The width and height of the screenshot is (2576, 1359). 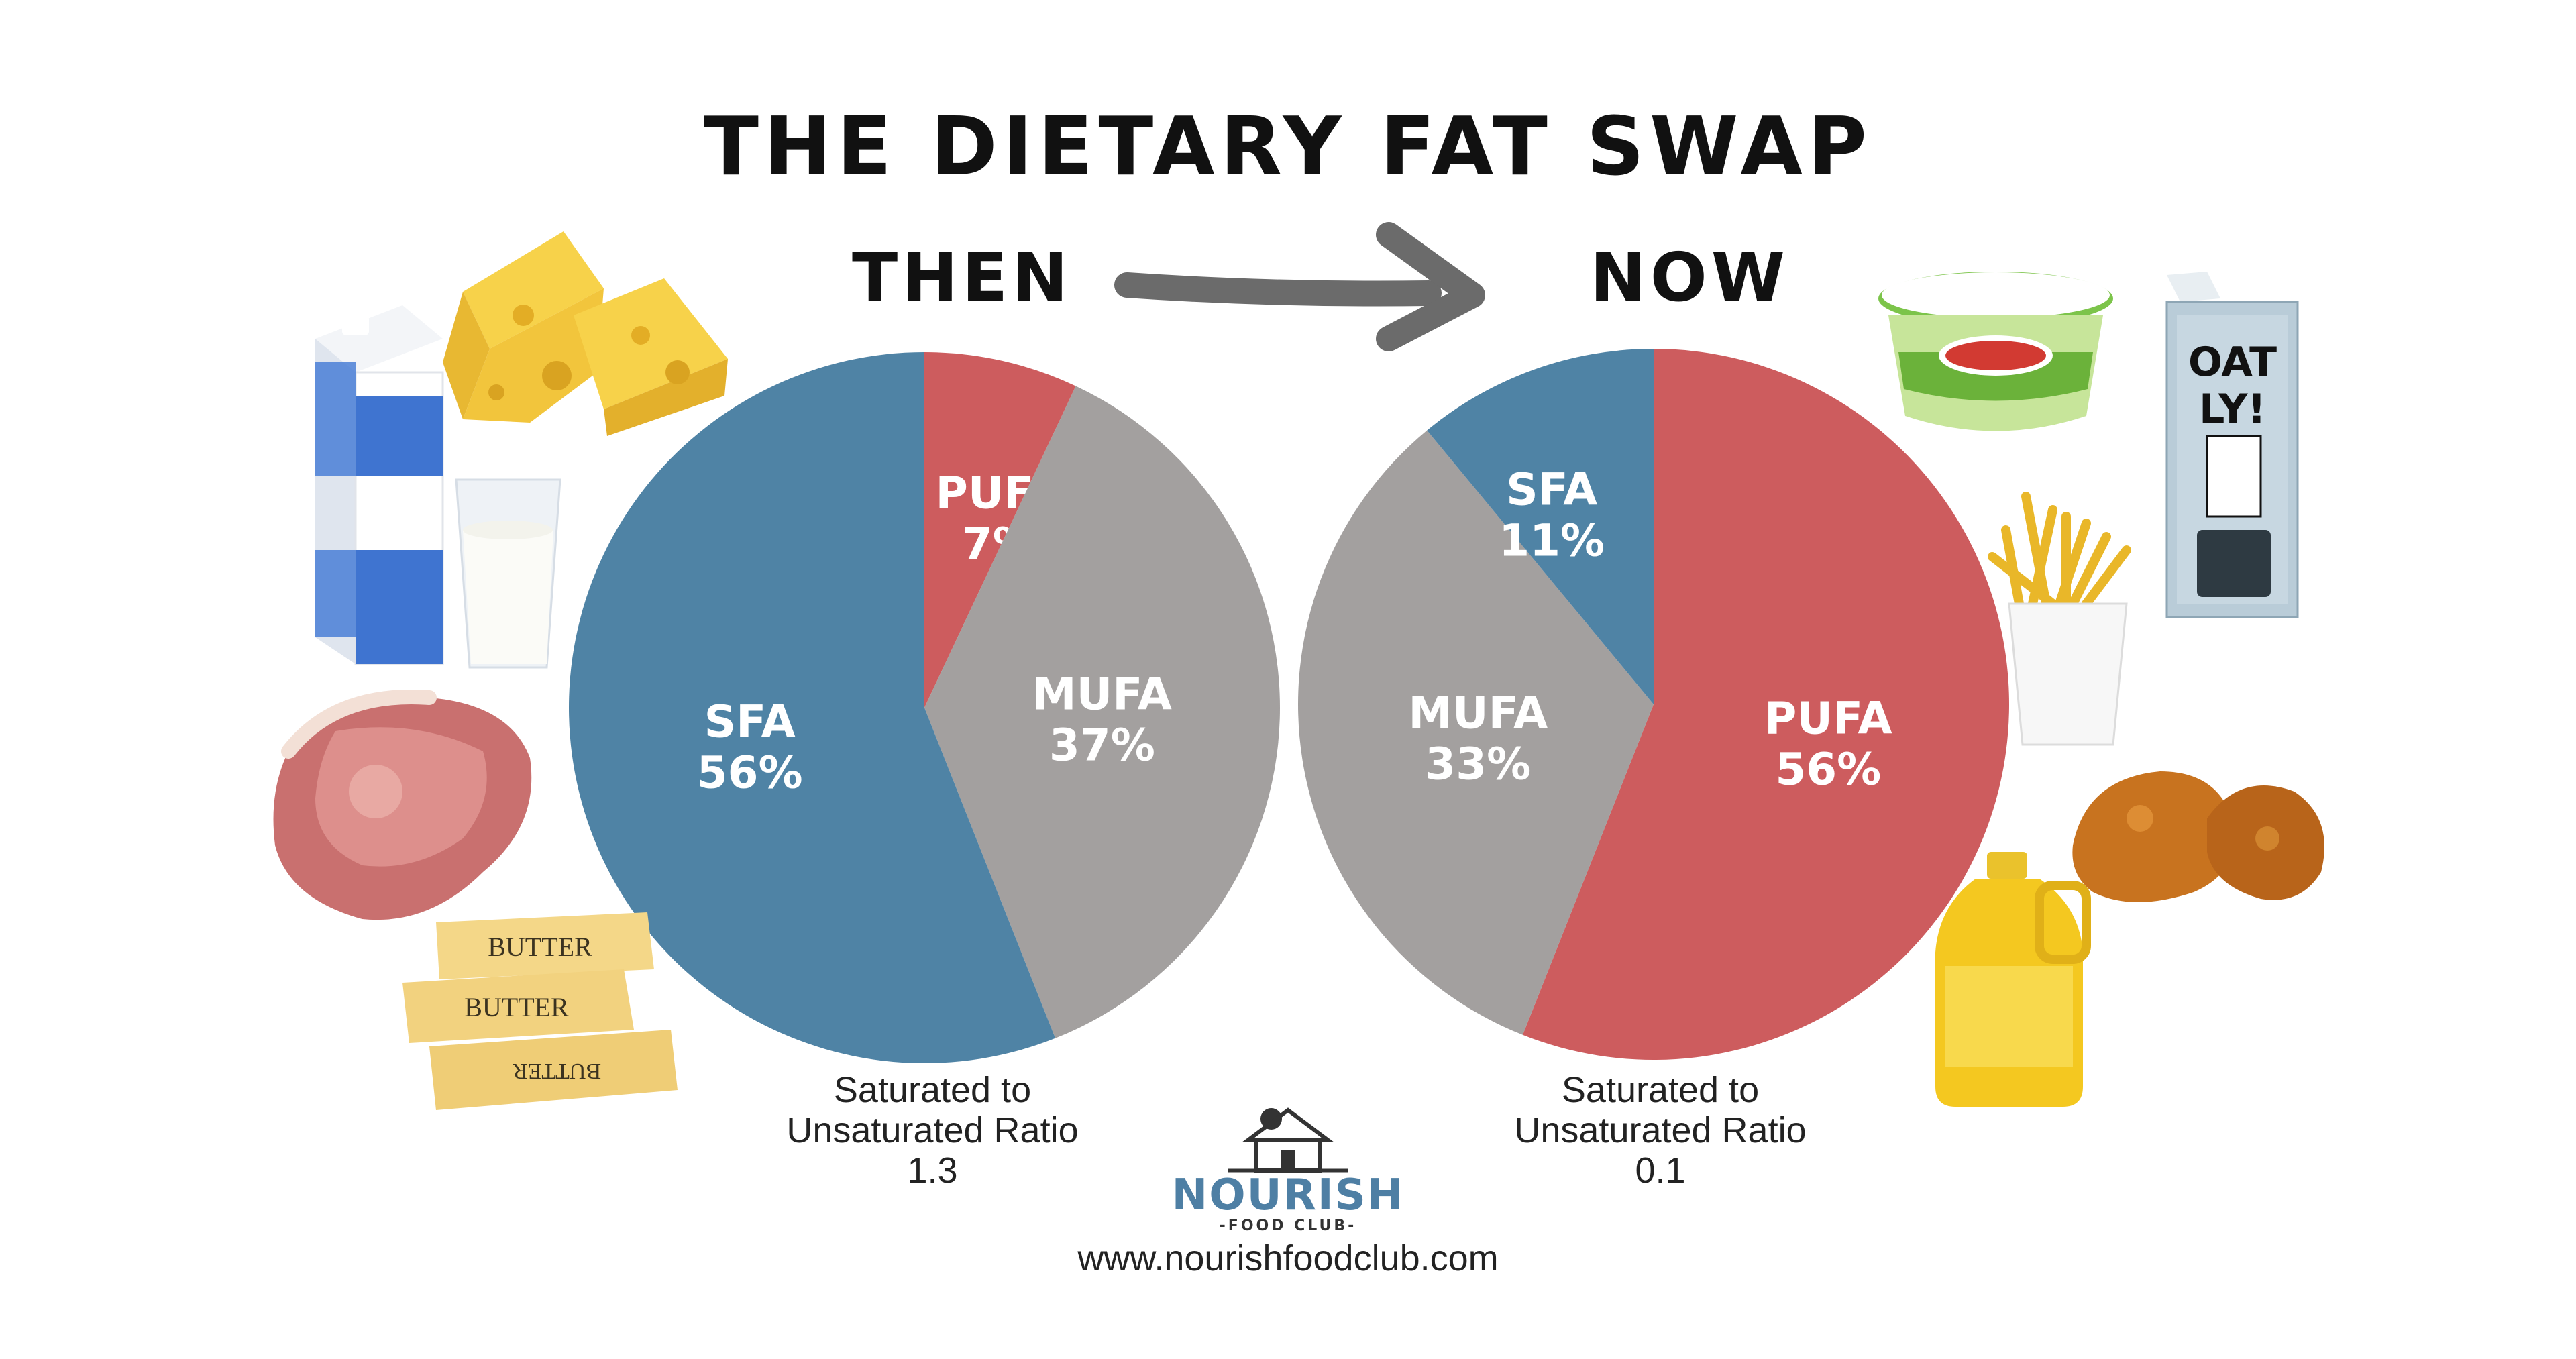 What do you see at coordinates (1690, 277) in the screenshot?
I see `now-label: NOW` at bounding box center [1690, 277].